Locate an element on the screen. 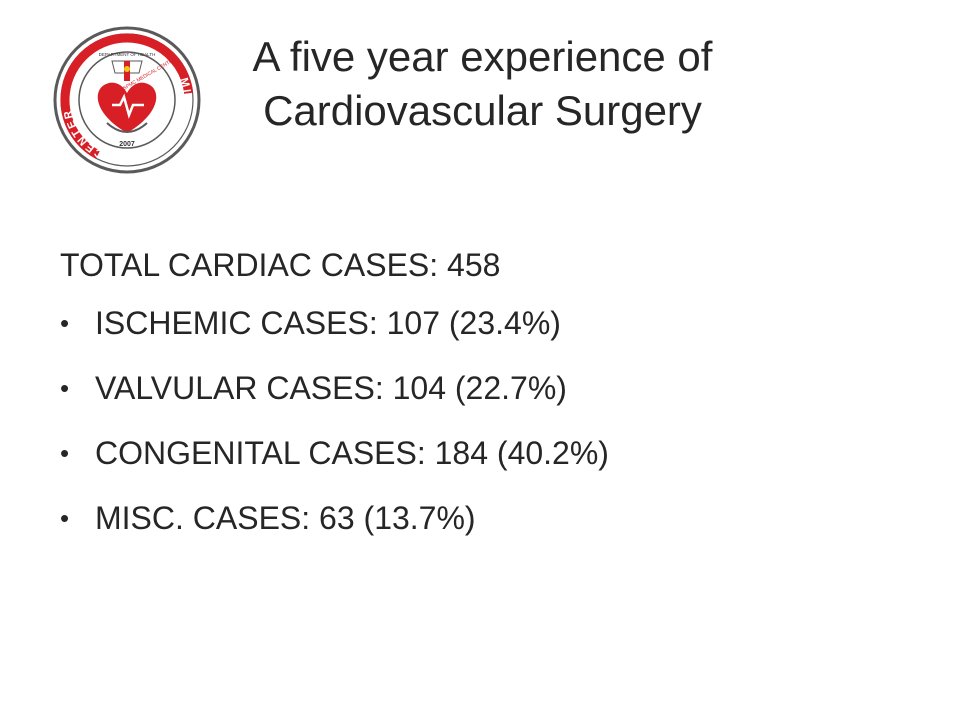  list-item-text: CONGENITAL CASES: 184 (40.2%) is located at coordinates (352, 453).